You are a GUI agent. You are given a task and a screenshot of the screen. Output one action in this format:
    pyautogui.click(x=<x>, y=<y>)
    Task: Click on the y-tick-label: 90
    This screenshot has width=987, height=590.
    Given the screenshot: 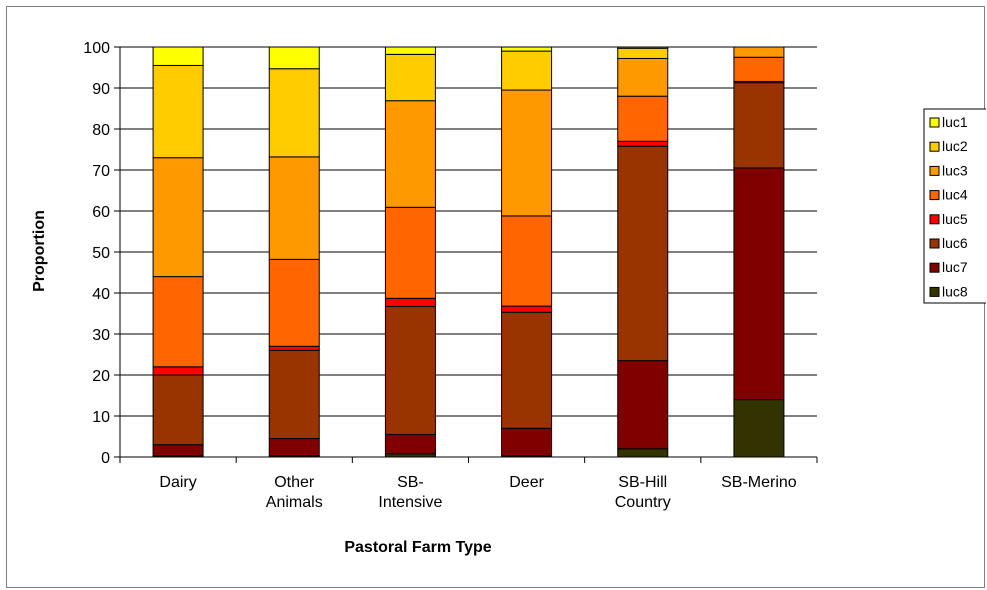 What is the action you would take?
    pyautogui.click(x=101, y=89)
    